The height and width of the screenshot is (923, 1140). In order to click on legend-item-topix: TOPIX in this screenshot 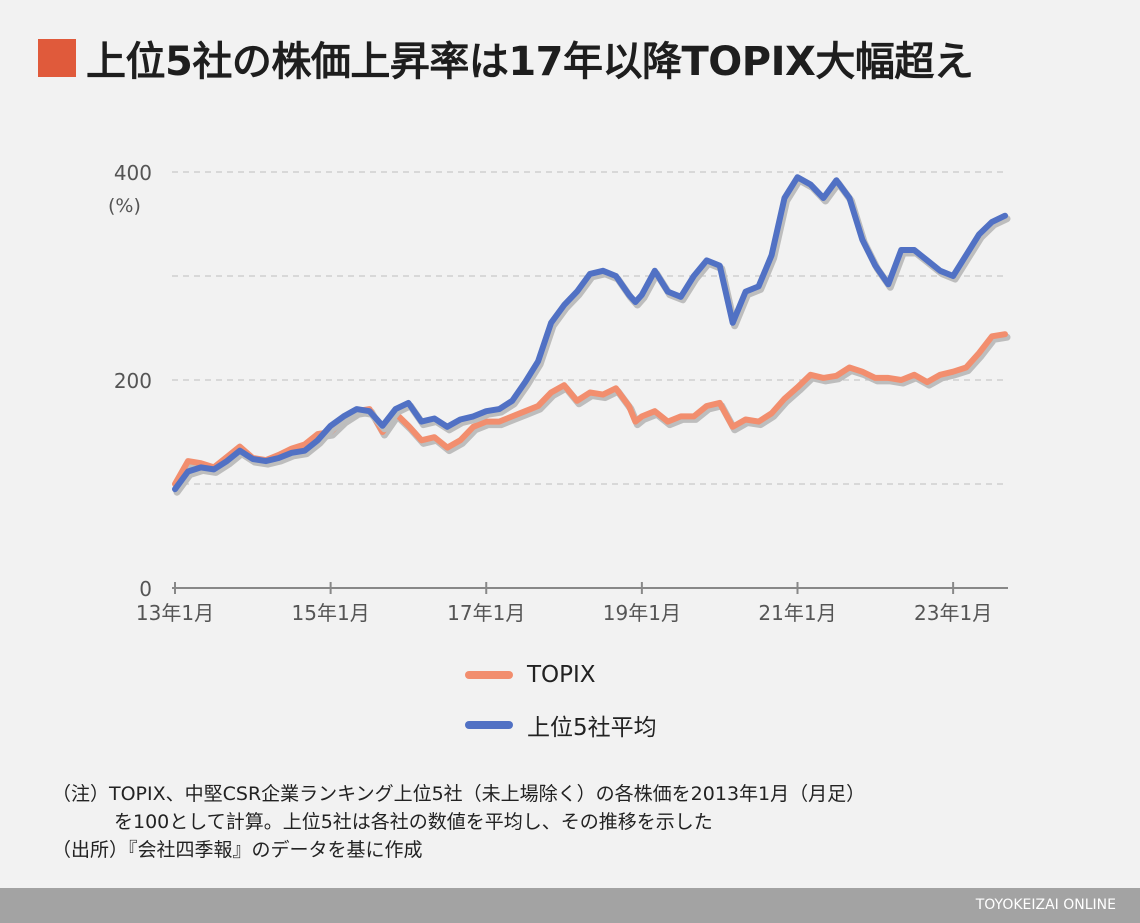, I will do `click(561, 675)`.